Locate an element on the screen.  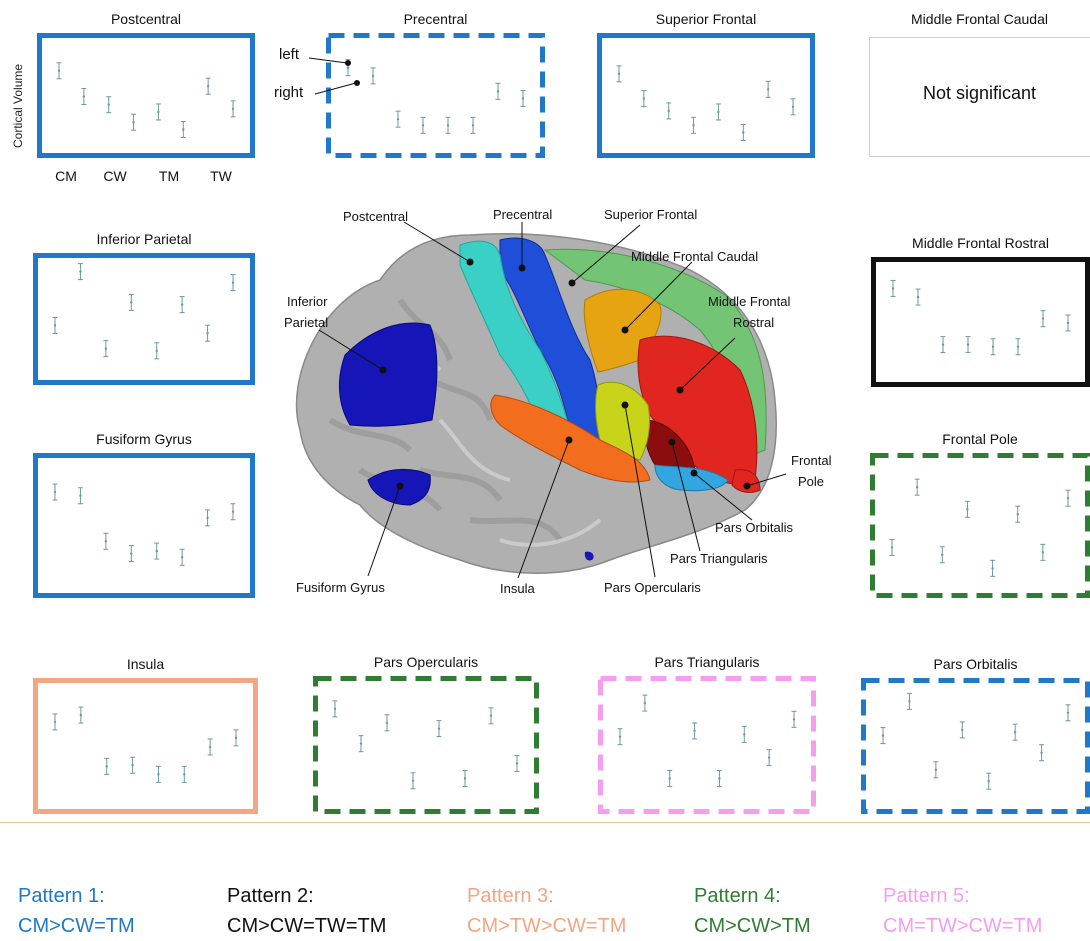
brain-label-inferior-parietal-2: Parietal is located at coordinates (306, 322).